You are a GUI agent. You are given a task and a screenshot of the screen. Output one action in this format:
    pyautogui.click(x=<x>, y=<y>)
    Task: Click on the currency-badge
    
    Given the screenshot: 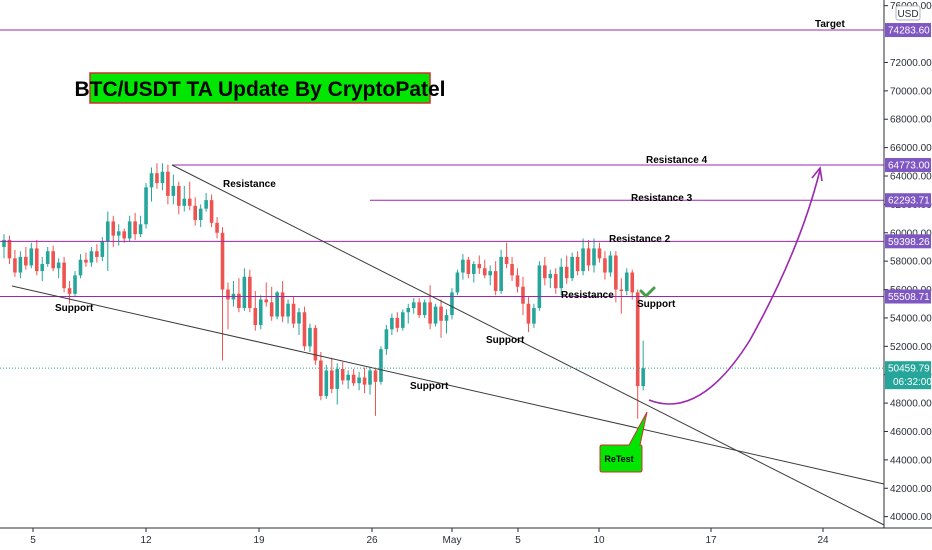 What is the action you would take?
    pyautogui.click(x=908, y=13)
    